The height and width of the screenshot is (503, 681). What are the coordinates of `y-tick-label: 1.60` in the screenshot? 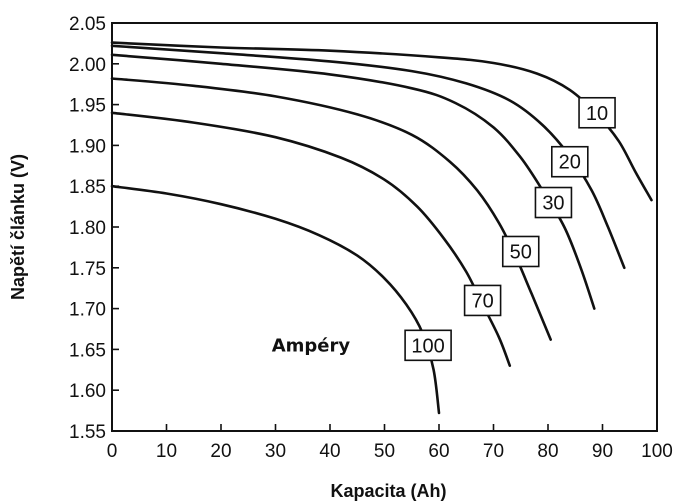 It's located at (87, 391).